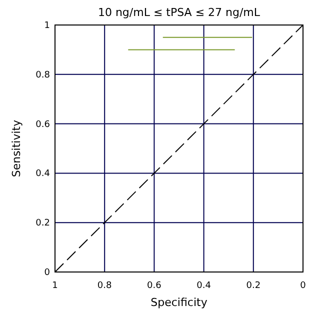 The height and width of the screenshot is (320, 320). Describe the element at coordinates (43, 75) in the screenshot. I see `y-tick-label: 0.8` at that location.